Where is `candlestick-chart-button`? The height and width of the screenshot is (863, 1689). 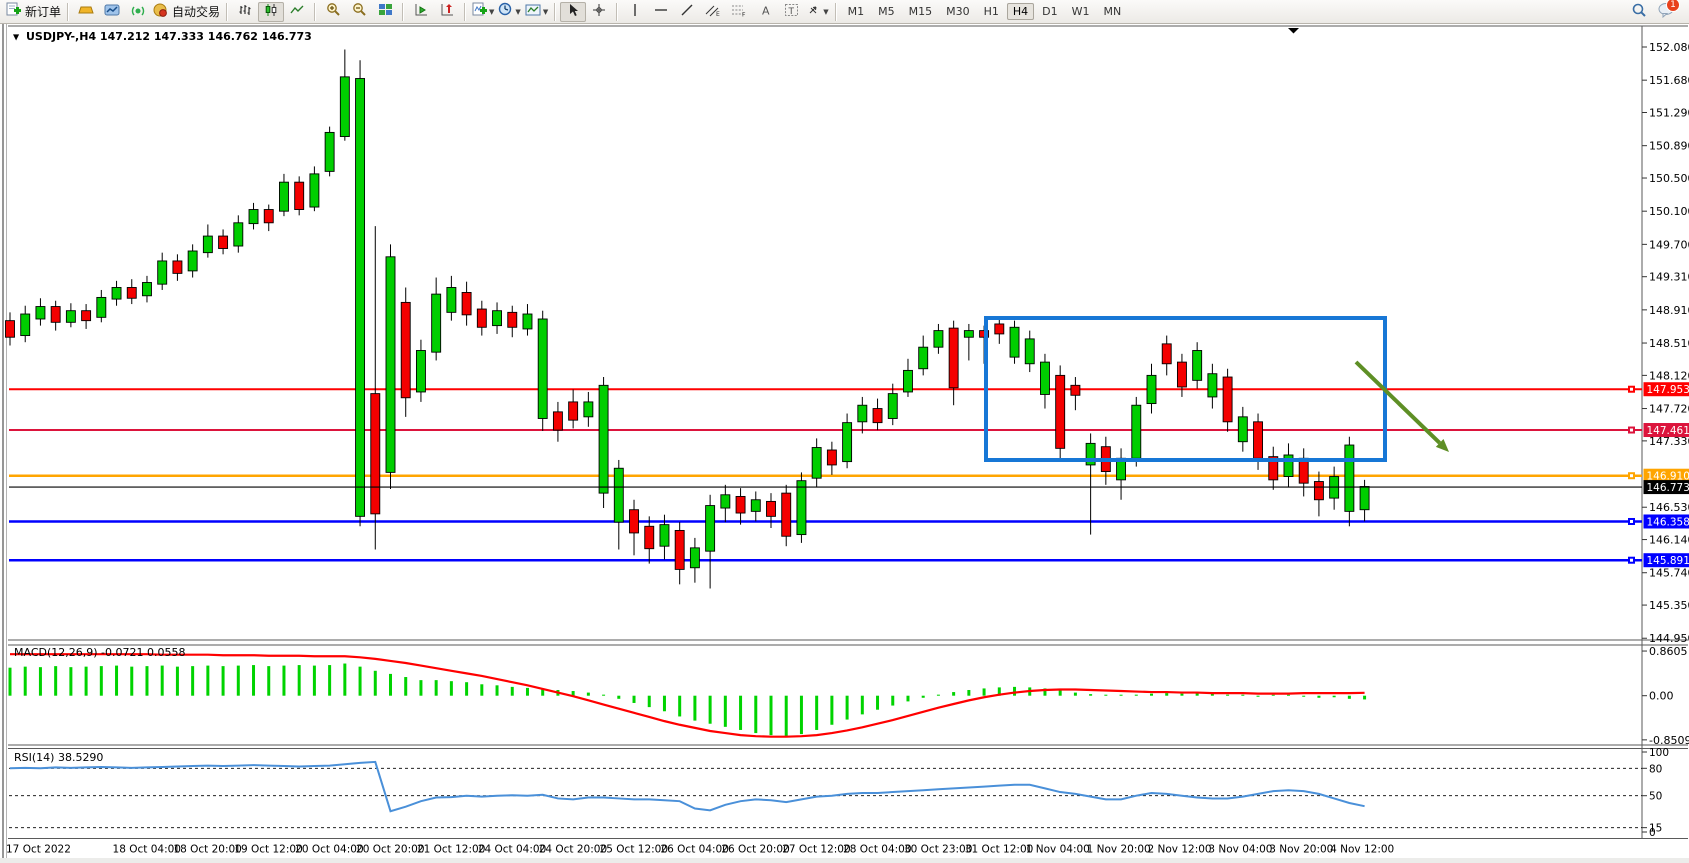
candlestick-chart-button is located at coordinates (271, 11).